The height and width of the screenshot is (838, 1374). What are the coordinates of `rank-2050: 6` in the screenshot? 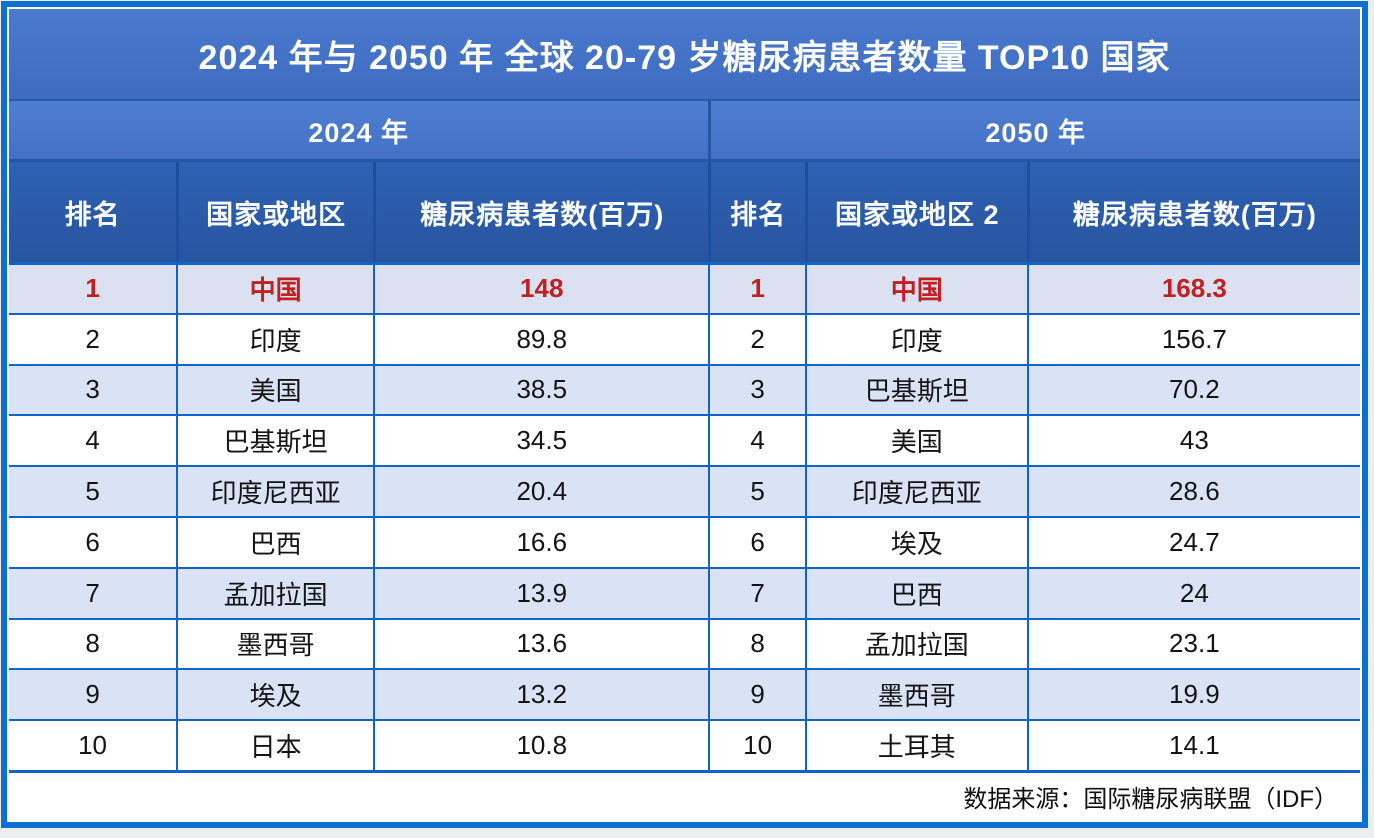 It's located at (756, 542).